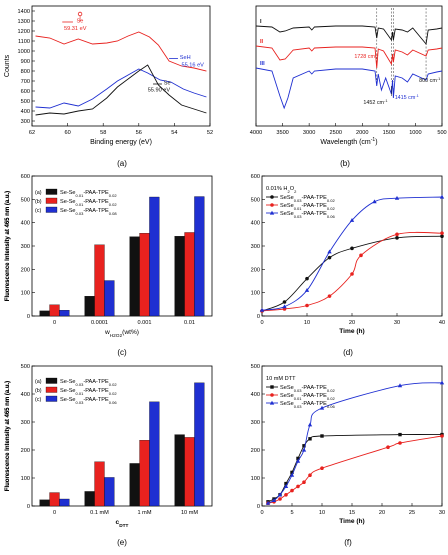 The width and height of the screenshot is (448, 555). What do you see at coordinates (122, 352) in the screenshot?
I see `panel-label: (c)` at bounding box center [122, 352].